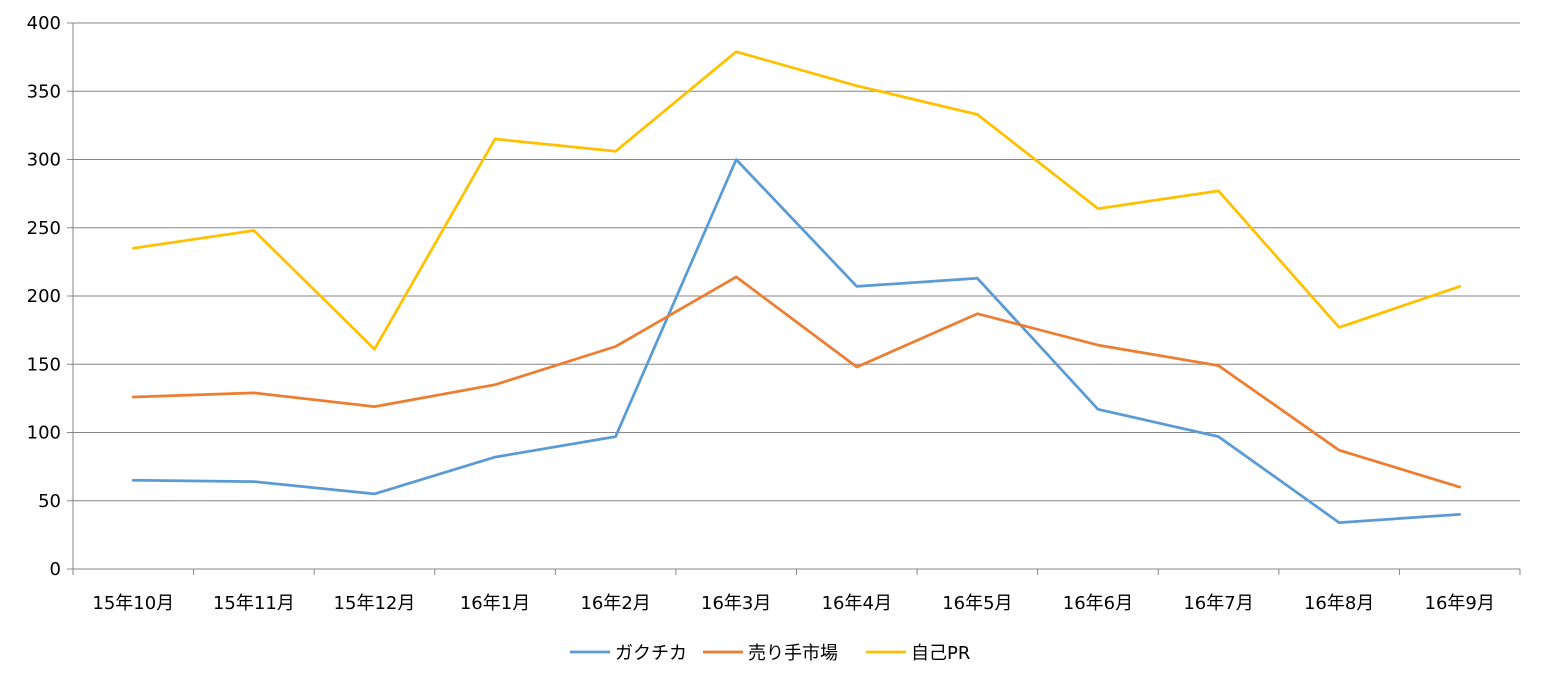 This screenshot has height=682, width=1543. I want to click on y-tick-label: 250, so click(44, 228).